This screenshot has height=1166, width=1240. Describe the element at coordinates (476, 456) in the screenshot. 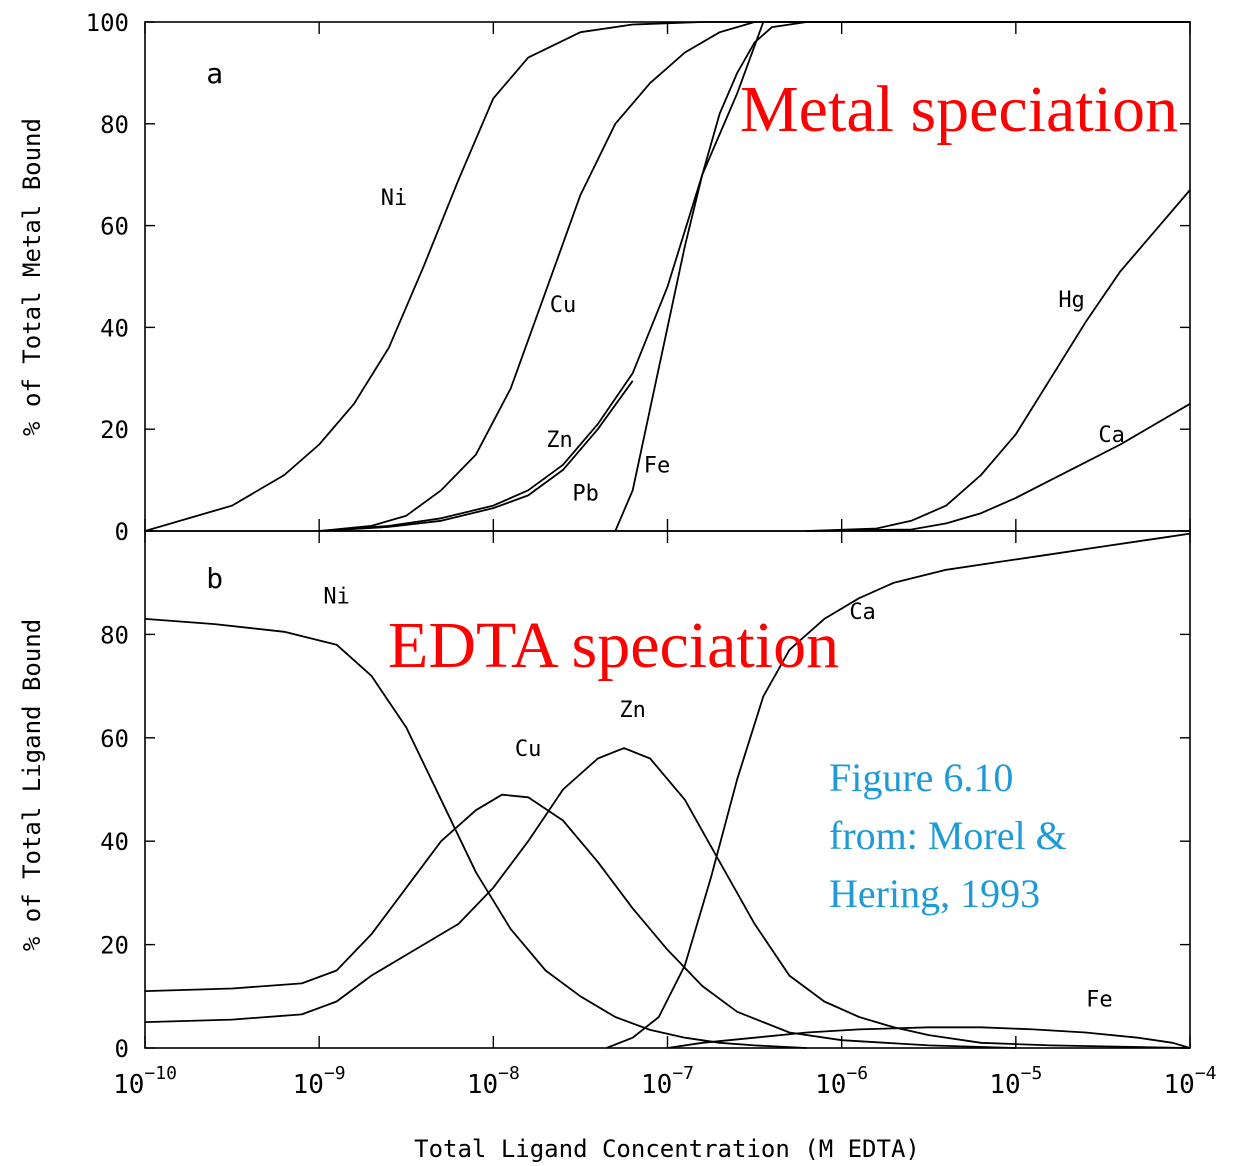

I see `series-line-pb-a` at that location.